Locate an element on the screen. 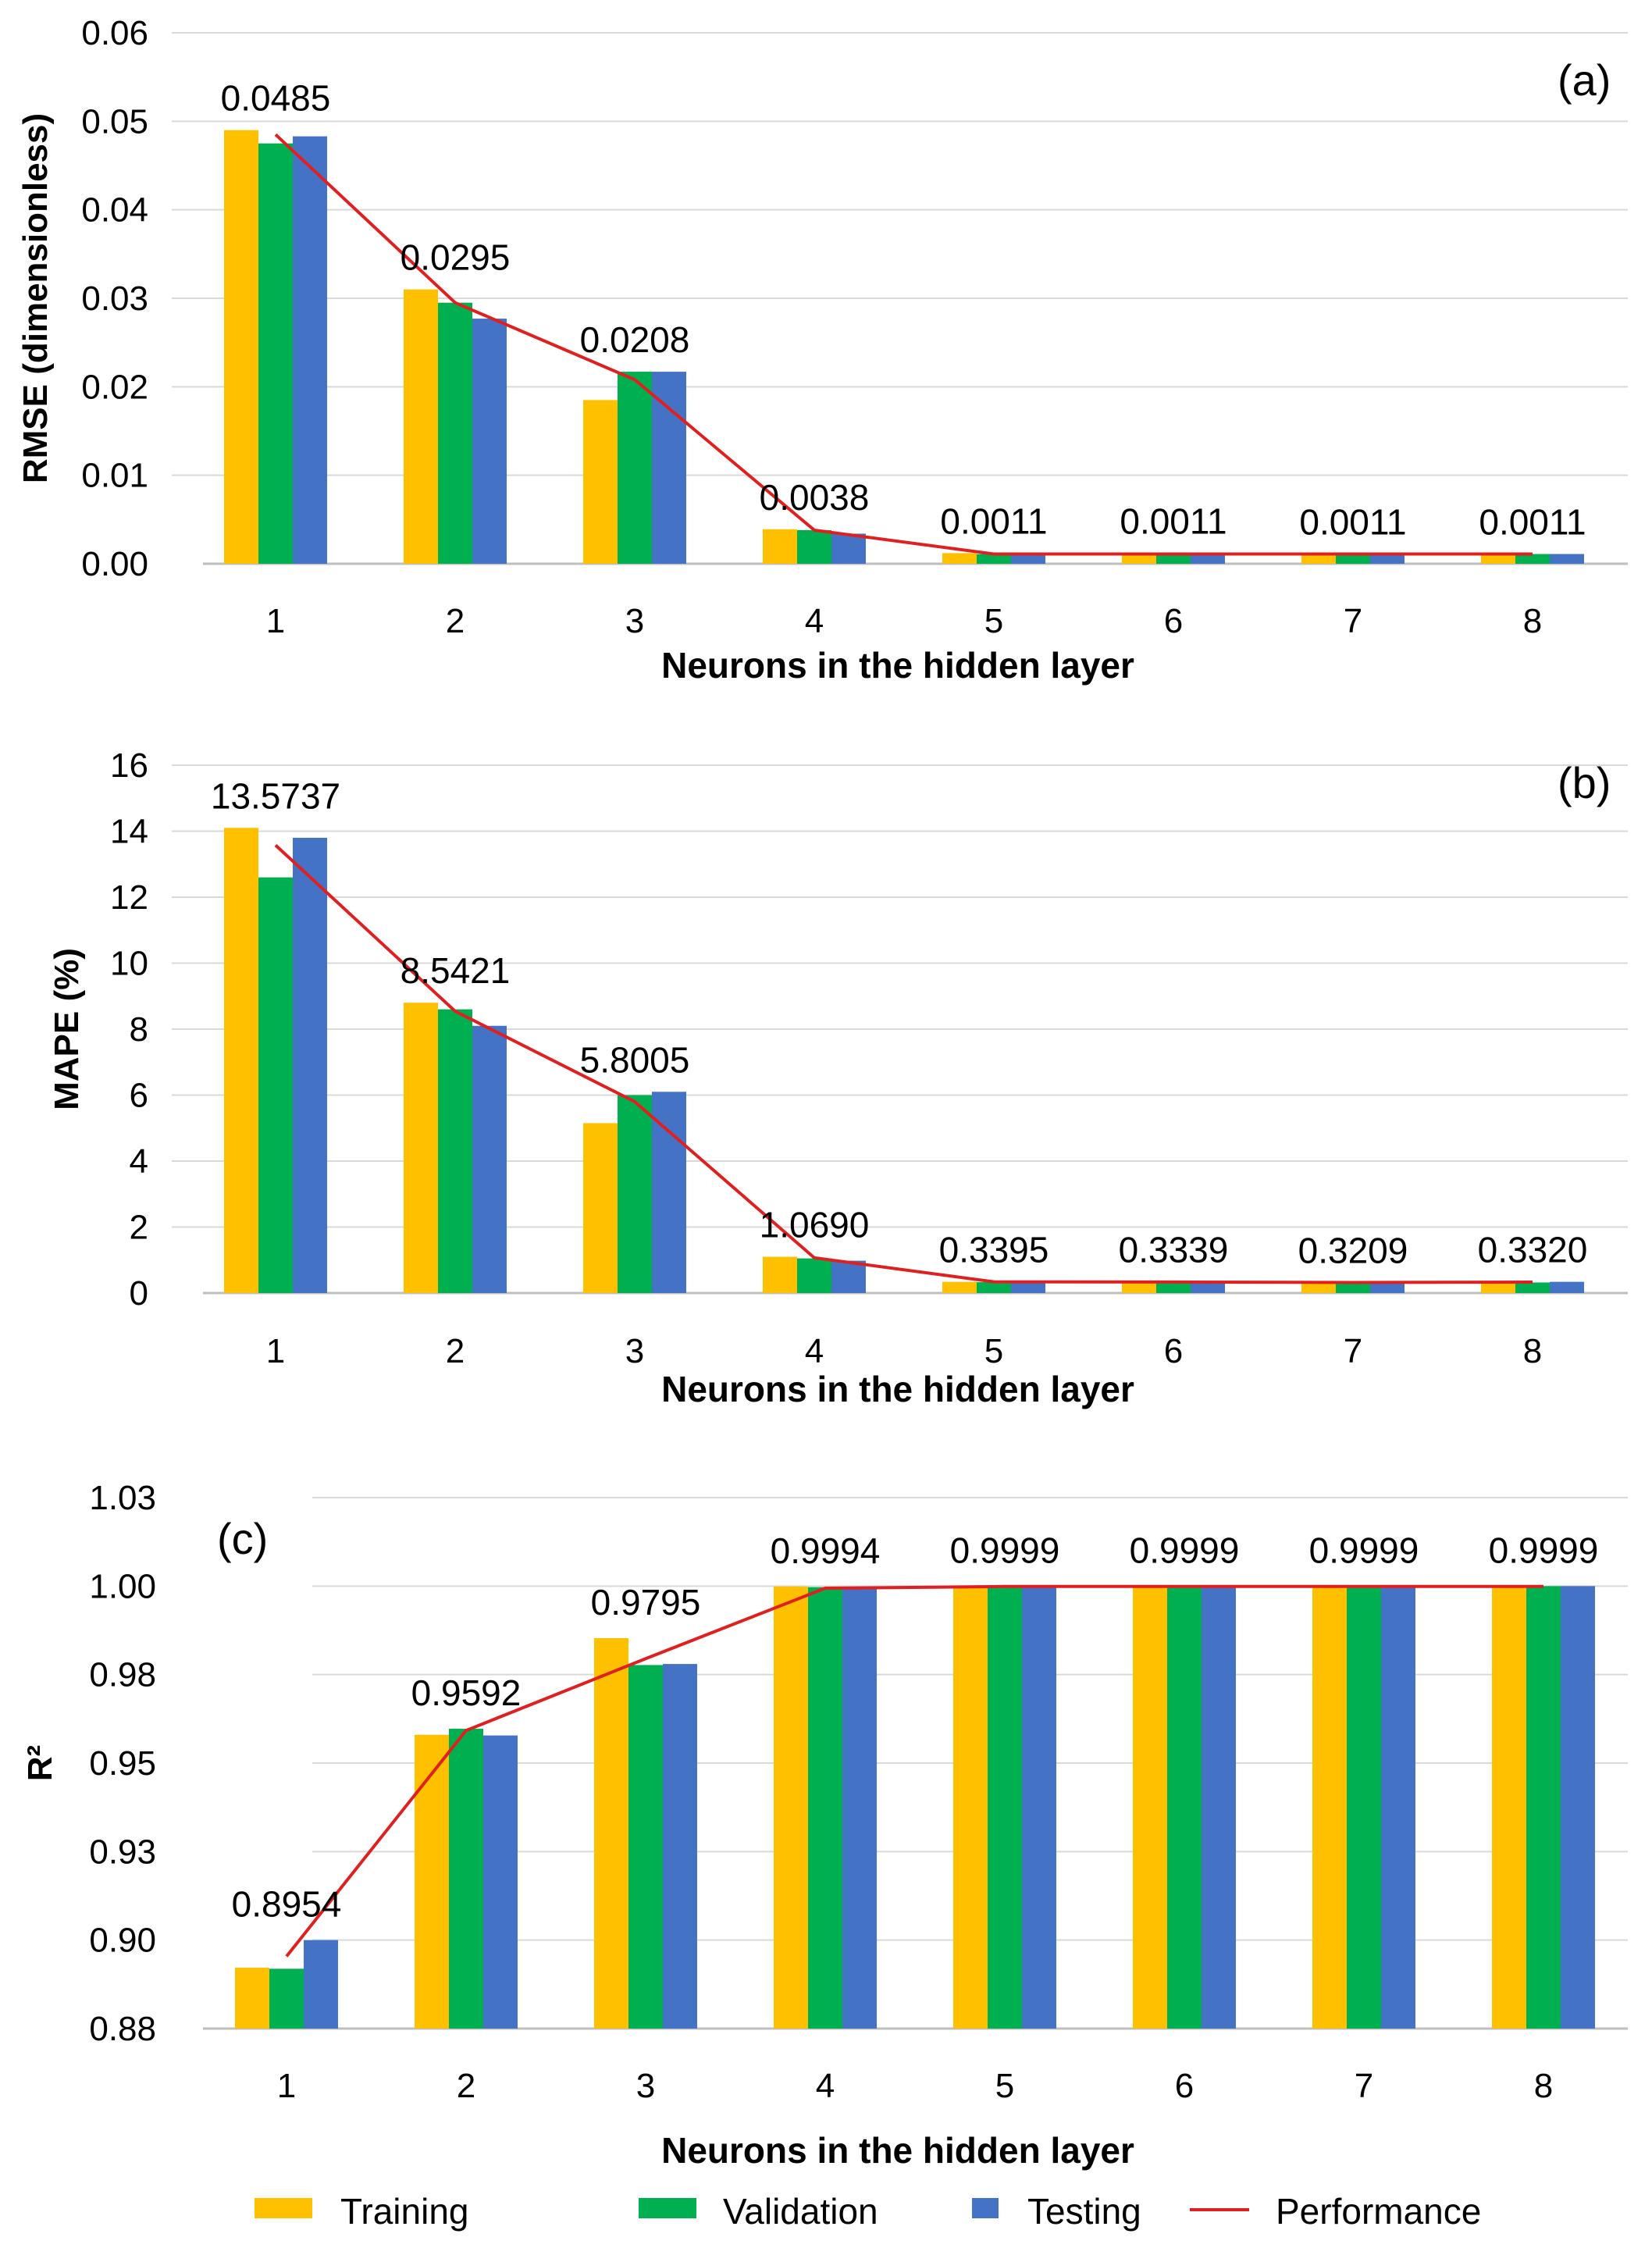 The image size is (1652, 2255). legend-swatch-training is located at coordinates (283, 2208).